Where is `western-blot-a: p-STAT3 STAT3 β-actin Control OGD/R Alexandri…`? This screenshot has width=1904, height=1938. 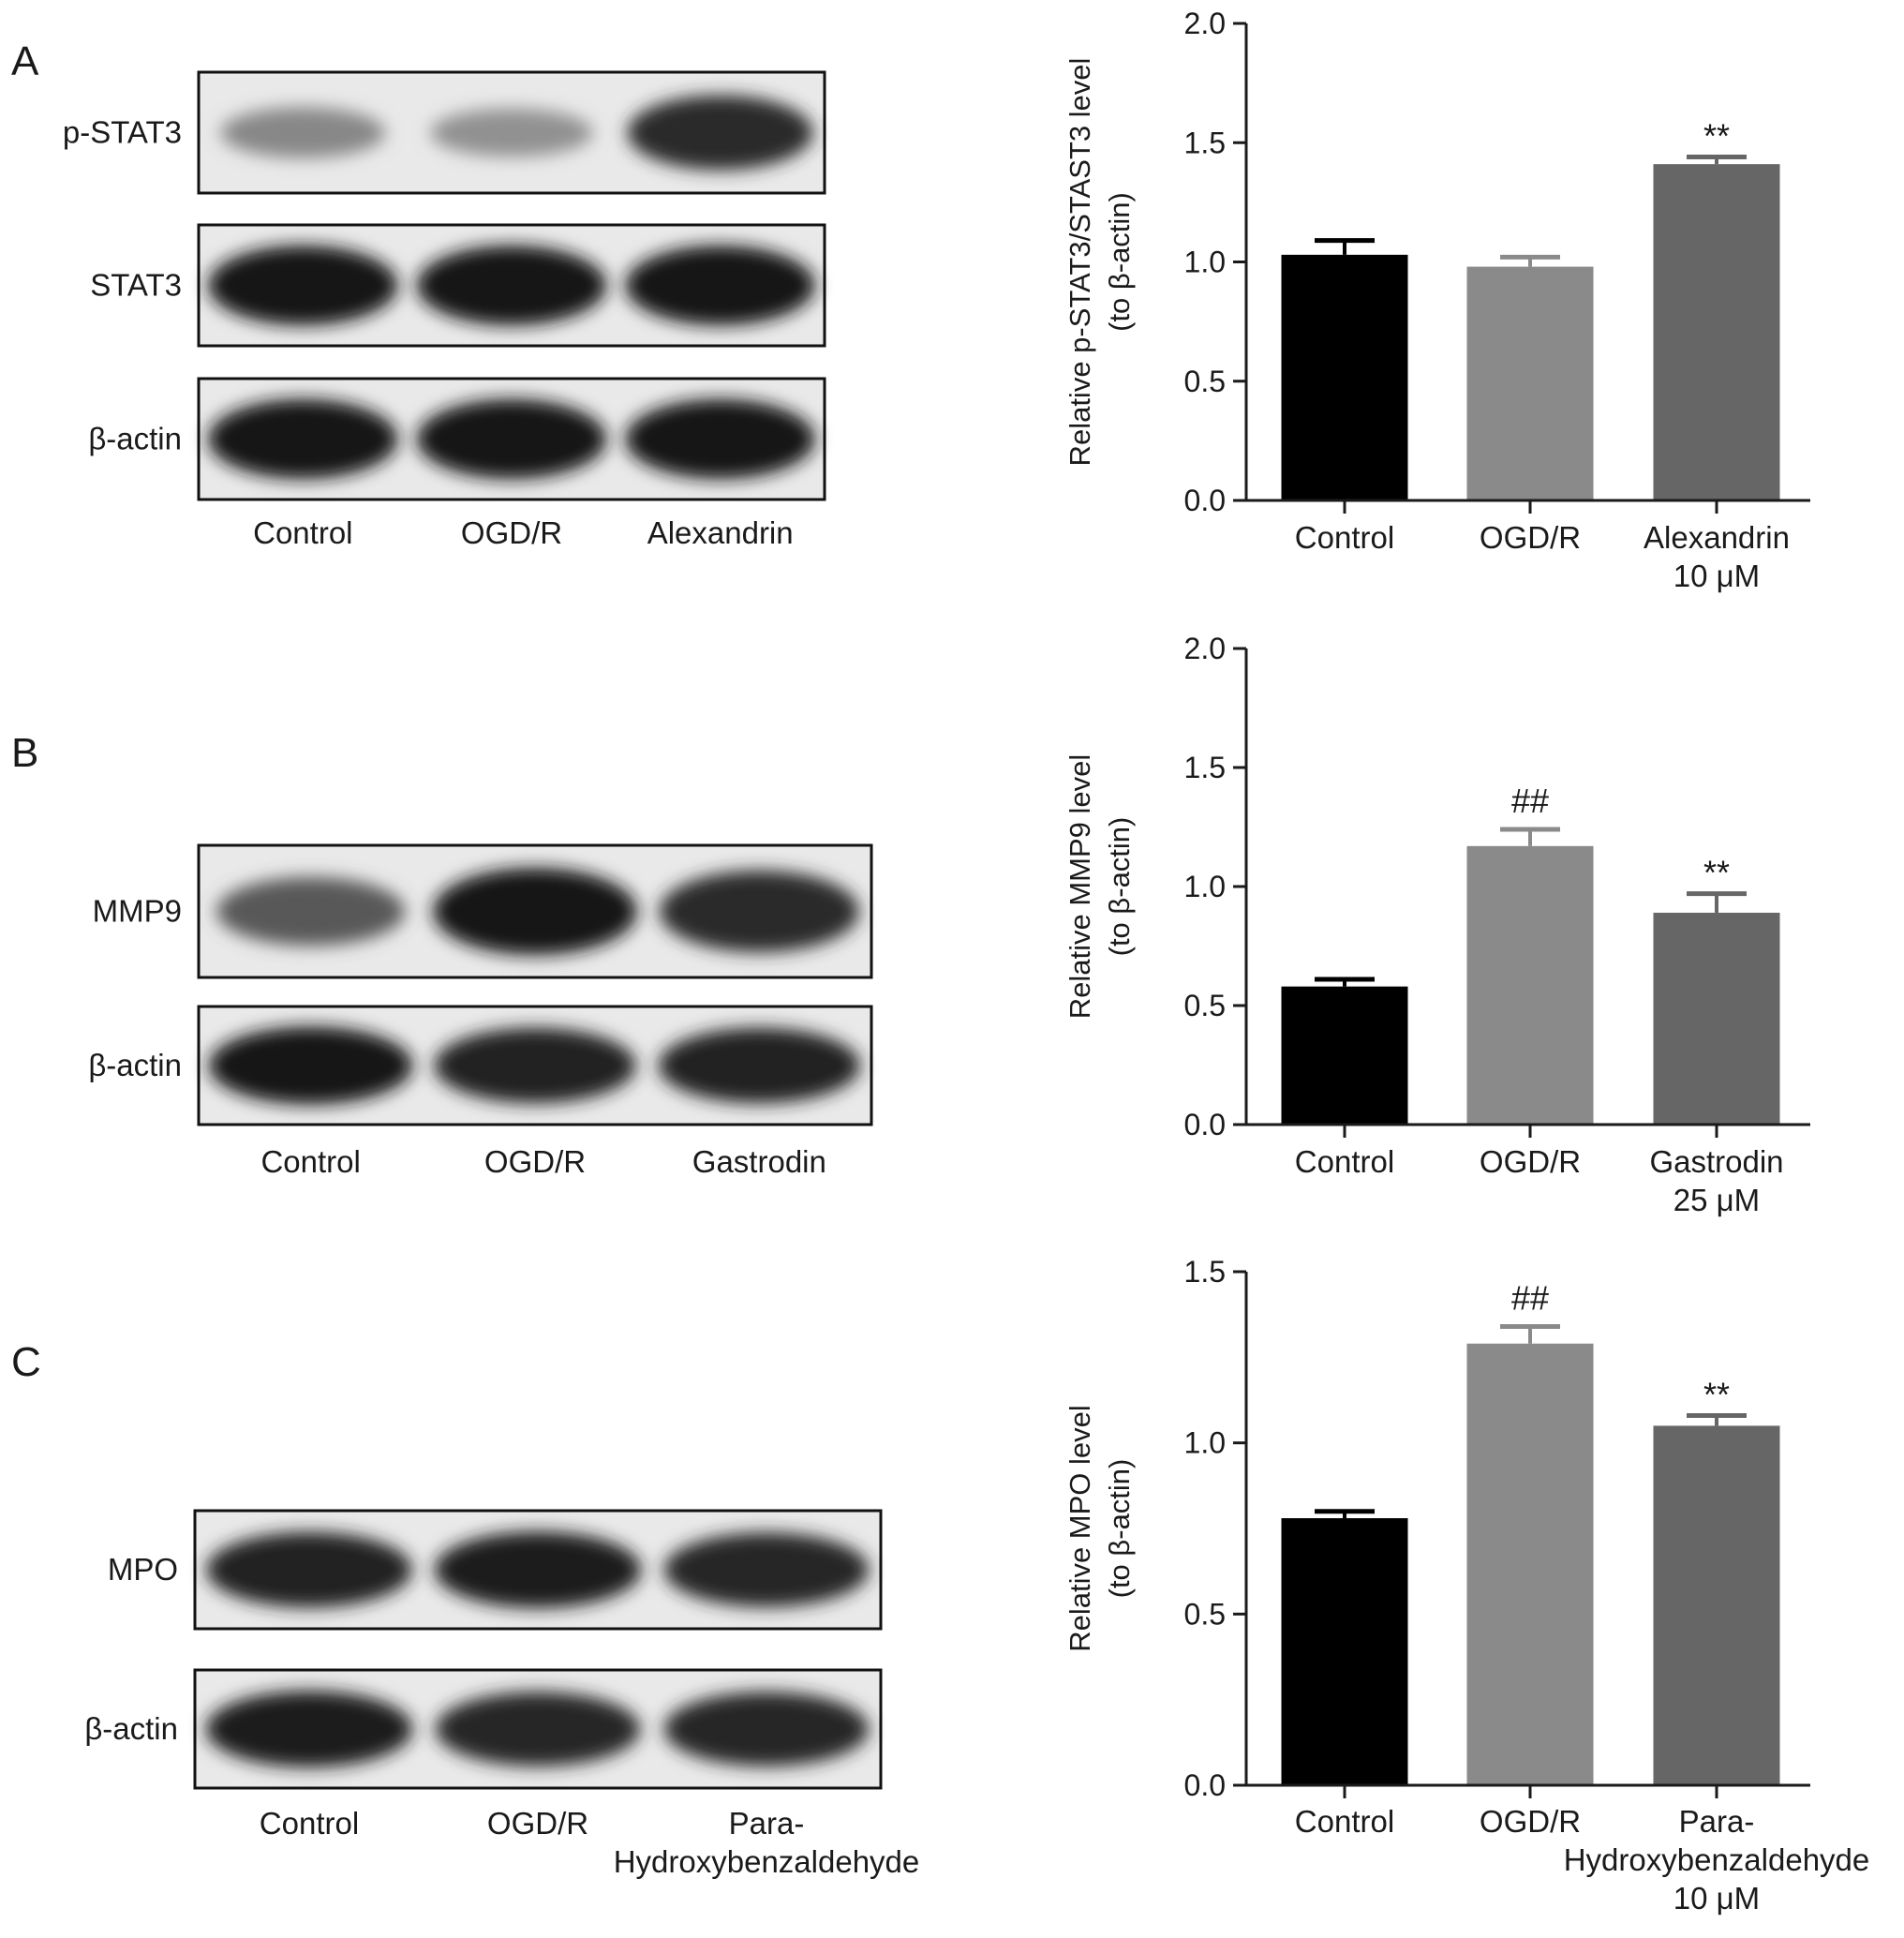
western-blot-a: p-STAT3 STAT3 β-actin Control OGD/R Alexandri… is located at coordinates (444, 310).